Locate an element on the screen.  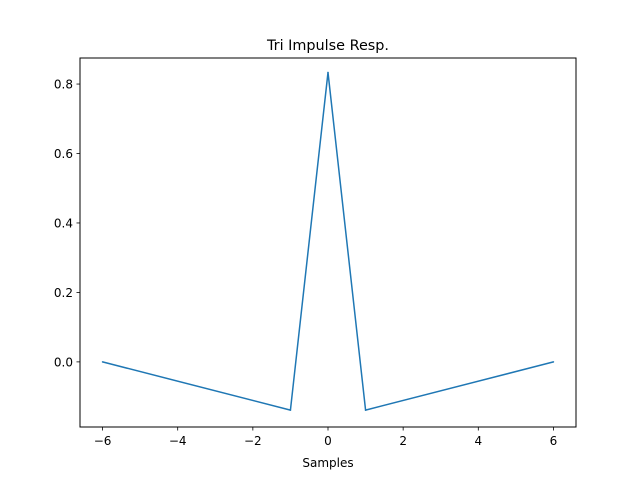
x-tick-label: 6 is located at coordinates (554, 441).